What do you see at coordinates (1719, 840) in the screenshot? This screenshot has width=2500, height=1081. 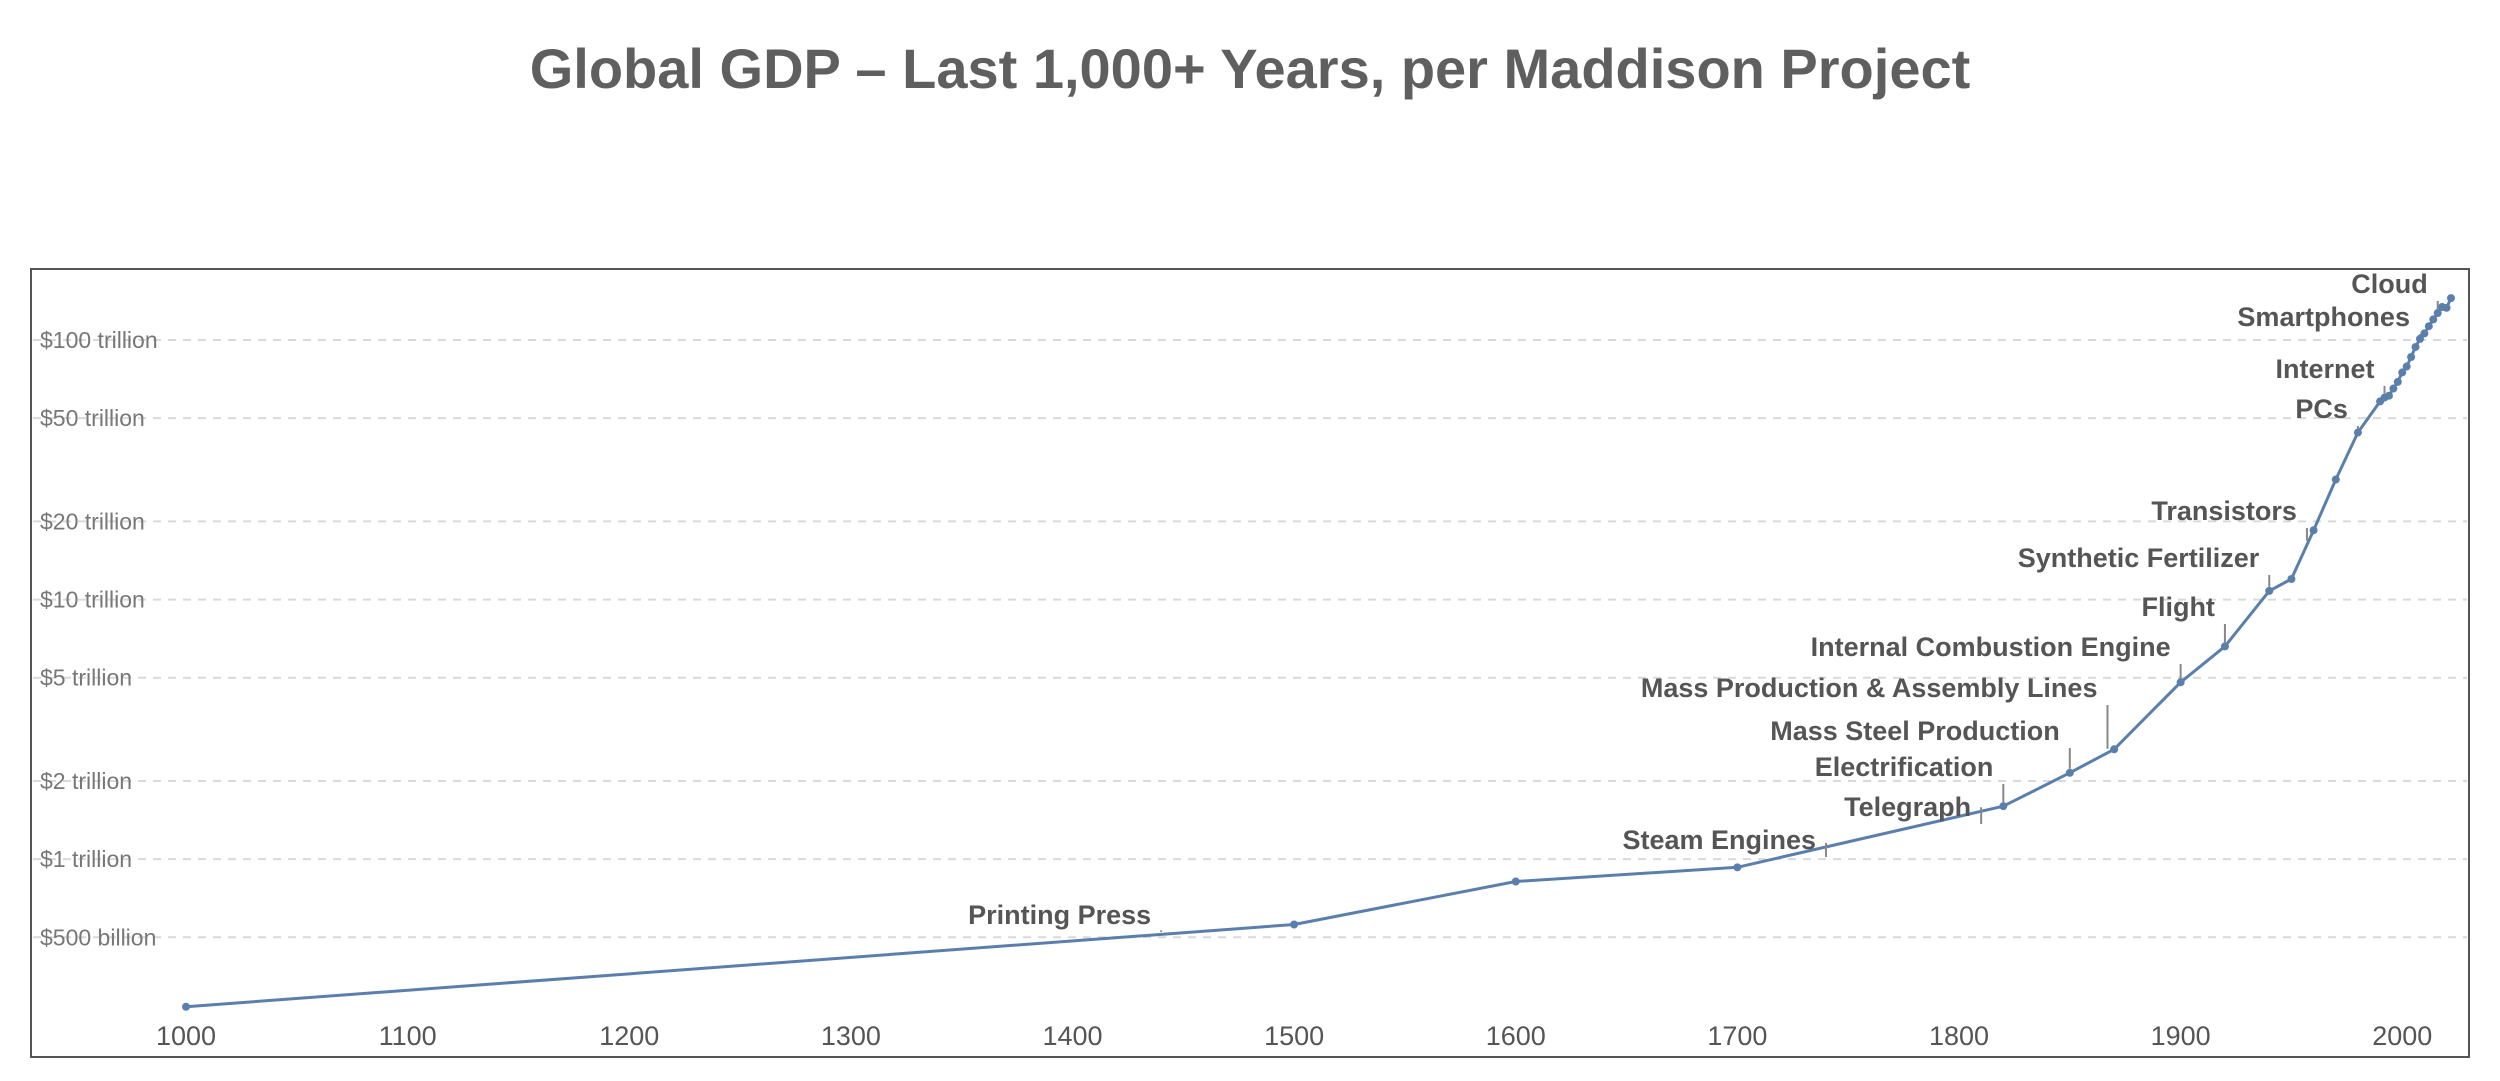 I see `annotation-label: Steam Engines` at bounding box center [1719, 840].